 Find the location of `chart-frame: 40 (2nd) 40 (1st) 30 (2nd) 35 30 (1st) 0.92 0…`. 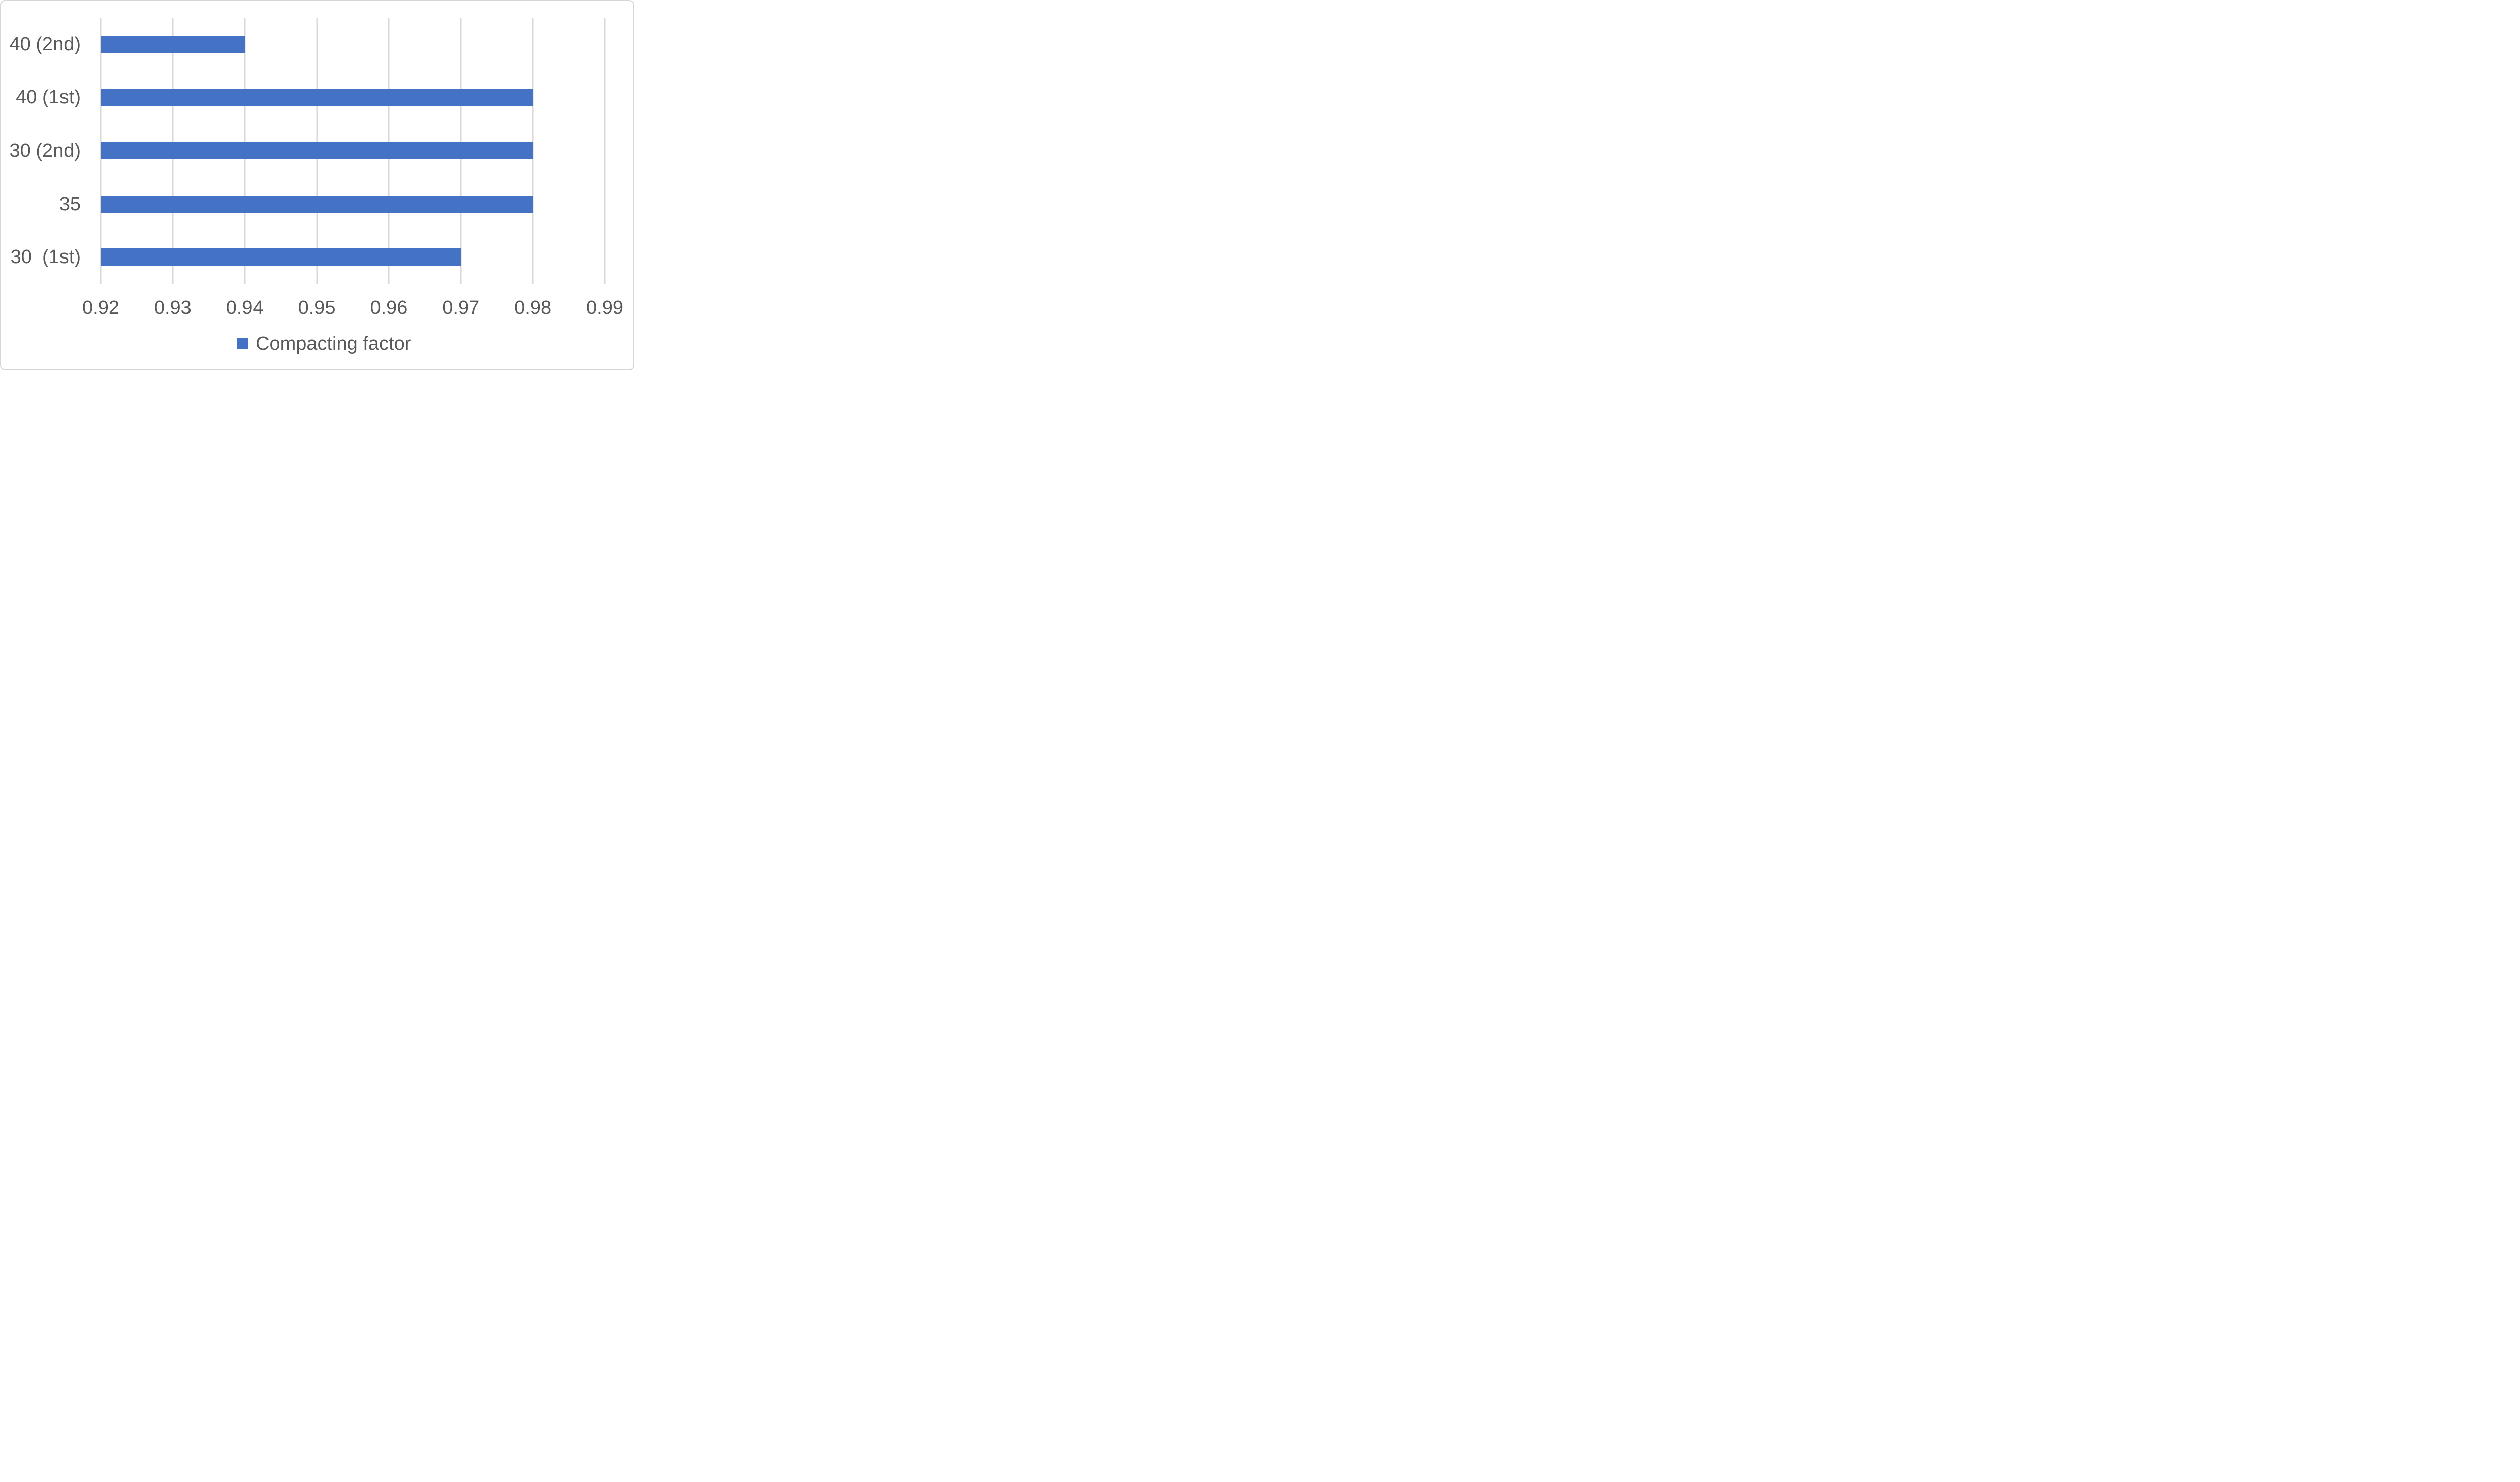

chart-frame: 40 (2nd) 40 (1st) 30 (2nd) 35 30 (1st) 0.92 0… is located at coordinates (317, 185).